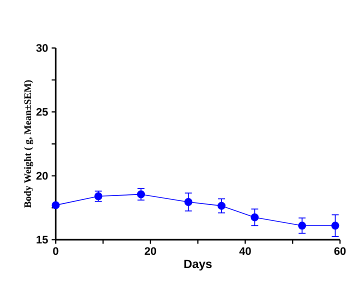  Describe the element at coordinates (150, 251) in the screenshot. I see `x-tick-label: 20` at that location.